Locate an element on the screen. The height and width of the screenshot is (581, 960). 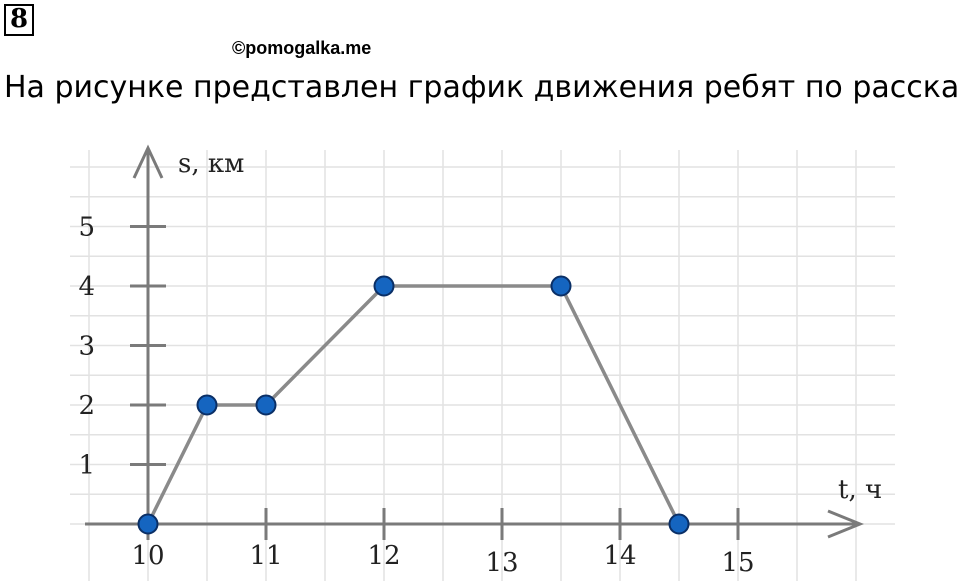
x-tick-label: 13 is located at coordinates (501, 563).